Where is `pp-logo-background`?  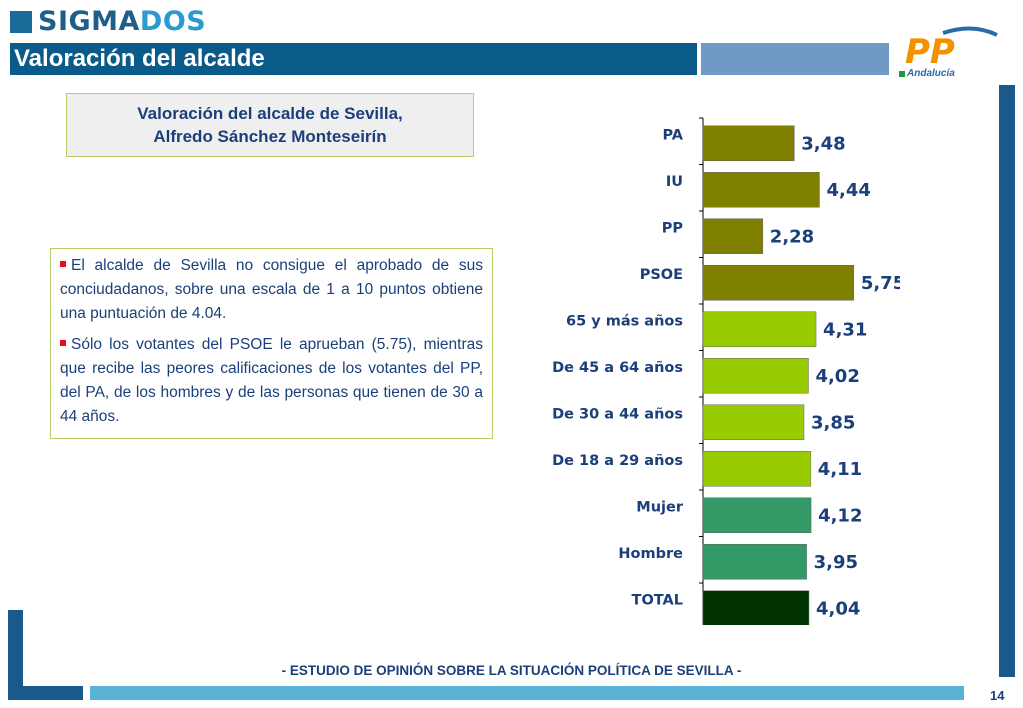
pp-logo-background is located at coordinates (947, 52).